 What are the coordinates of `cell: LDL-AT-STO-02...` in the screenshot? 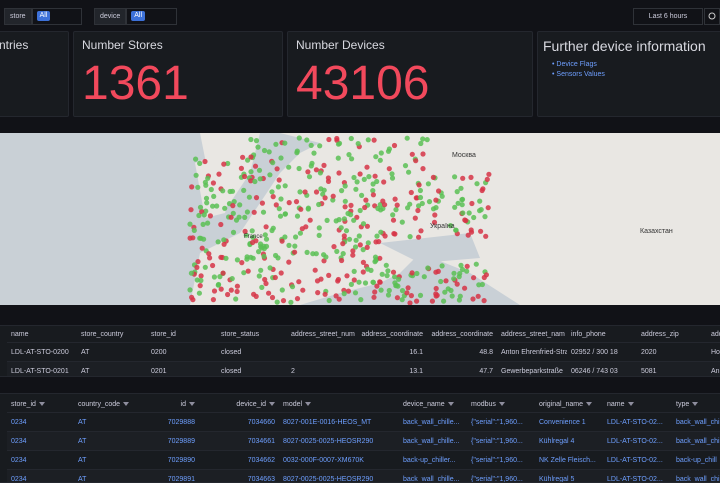 It's located at (637, 460).